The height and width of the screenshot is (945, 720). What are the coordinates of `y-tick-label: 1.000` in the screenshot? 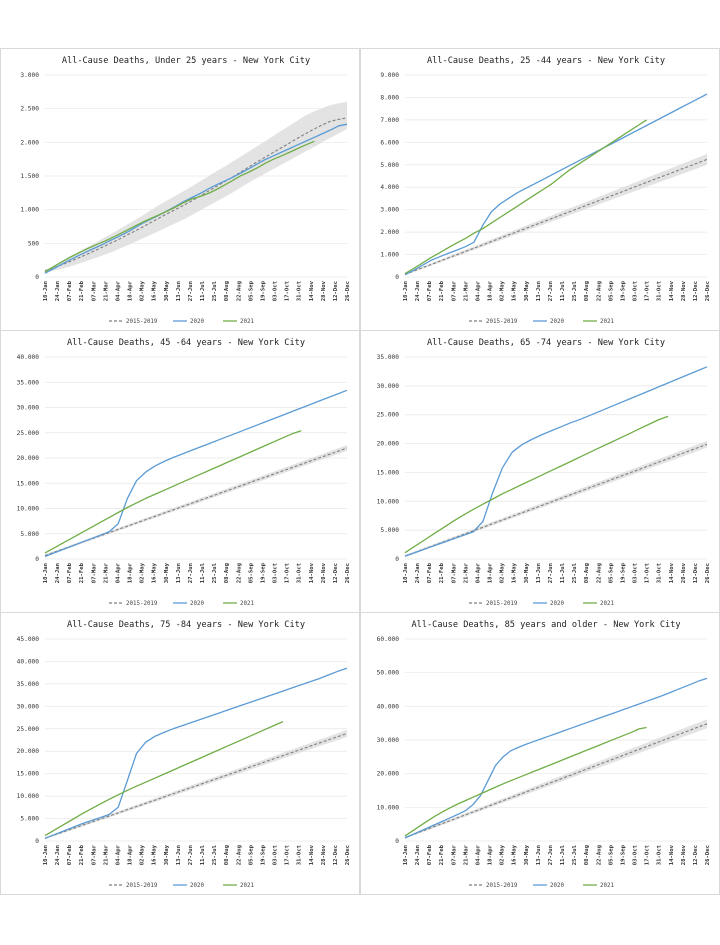 It's located at (29, 210).